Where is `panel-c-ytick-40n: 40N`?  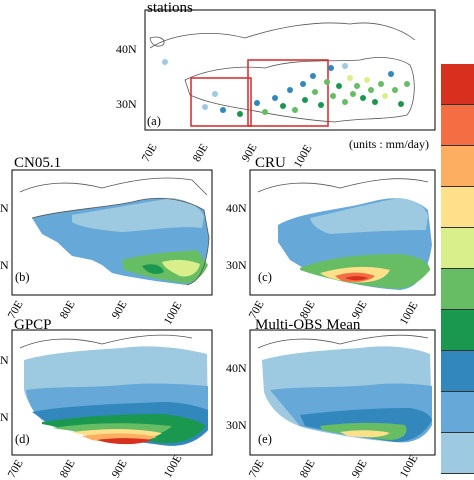 panel-c-ytick-40n: 40N is located at coordinates (236, 208).